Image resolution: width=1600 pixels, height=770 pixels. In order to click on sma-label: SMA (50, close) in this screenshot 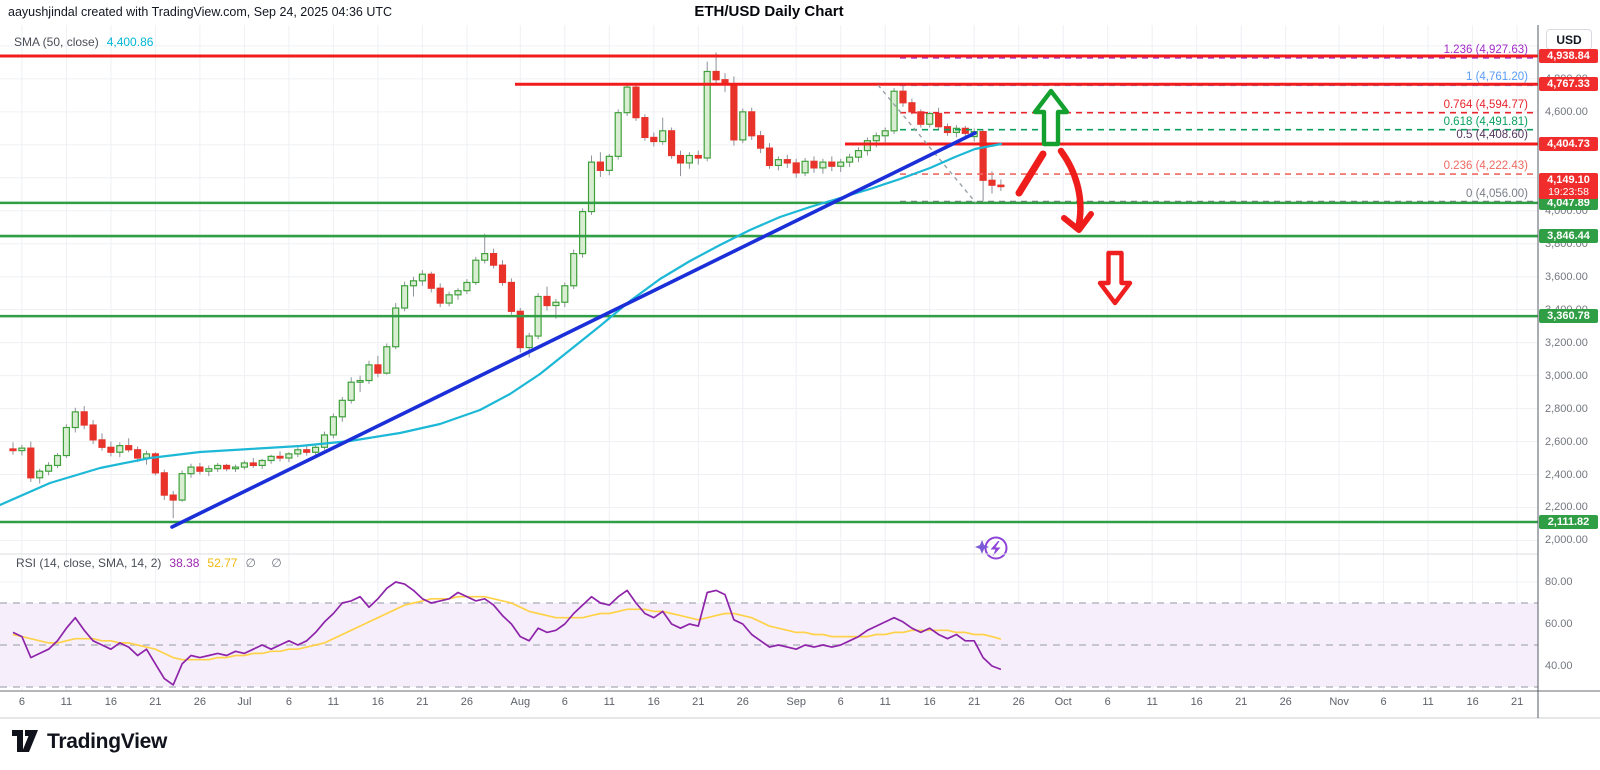, I will do `click(56, 42)`.